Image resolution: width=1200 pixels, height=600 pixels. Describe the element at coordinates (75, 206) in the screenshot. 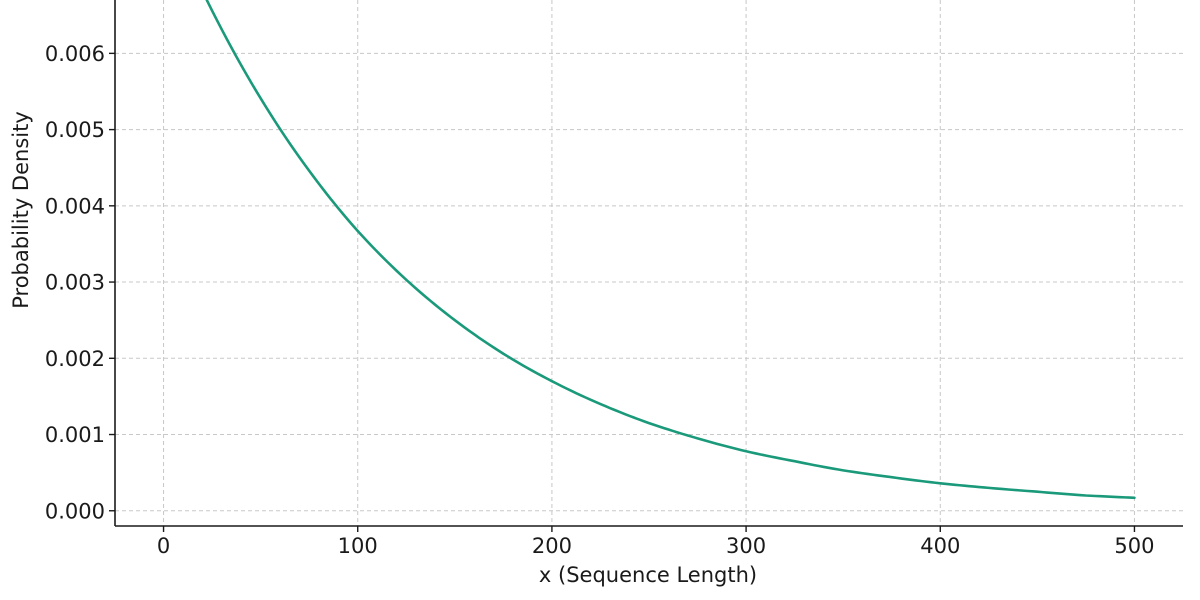

I see `y-tick-label: 0.004` at that location.